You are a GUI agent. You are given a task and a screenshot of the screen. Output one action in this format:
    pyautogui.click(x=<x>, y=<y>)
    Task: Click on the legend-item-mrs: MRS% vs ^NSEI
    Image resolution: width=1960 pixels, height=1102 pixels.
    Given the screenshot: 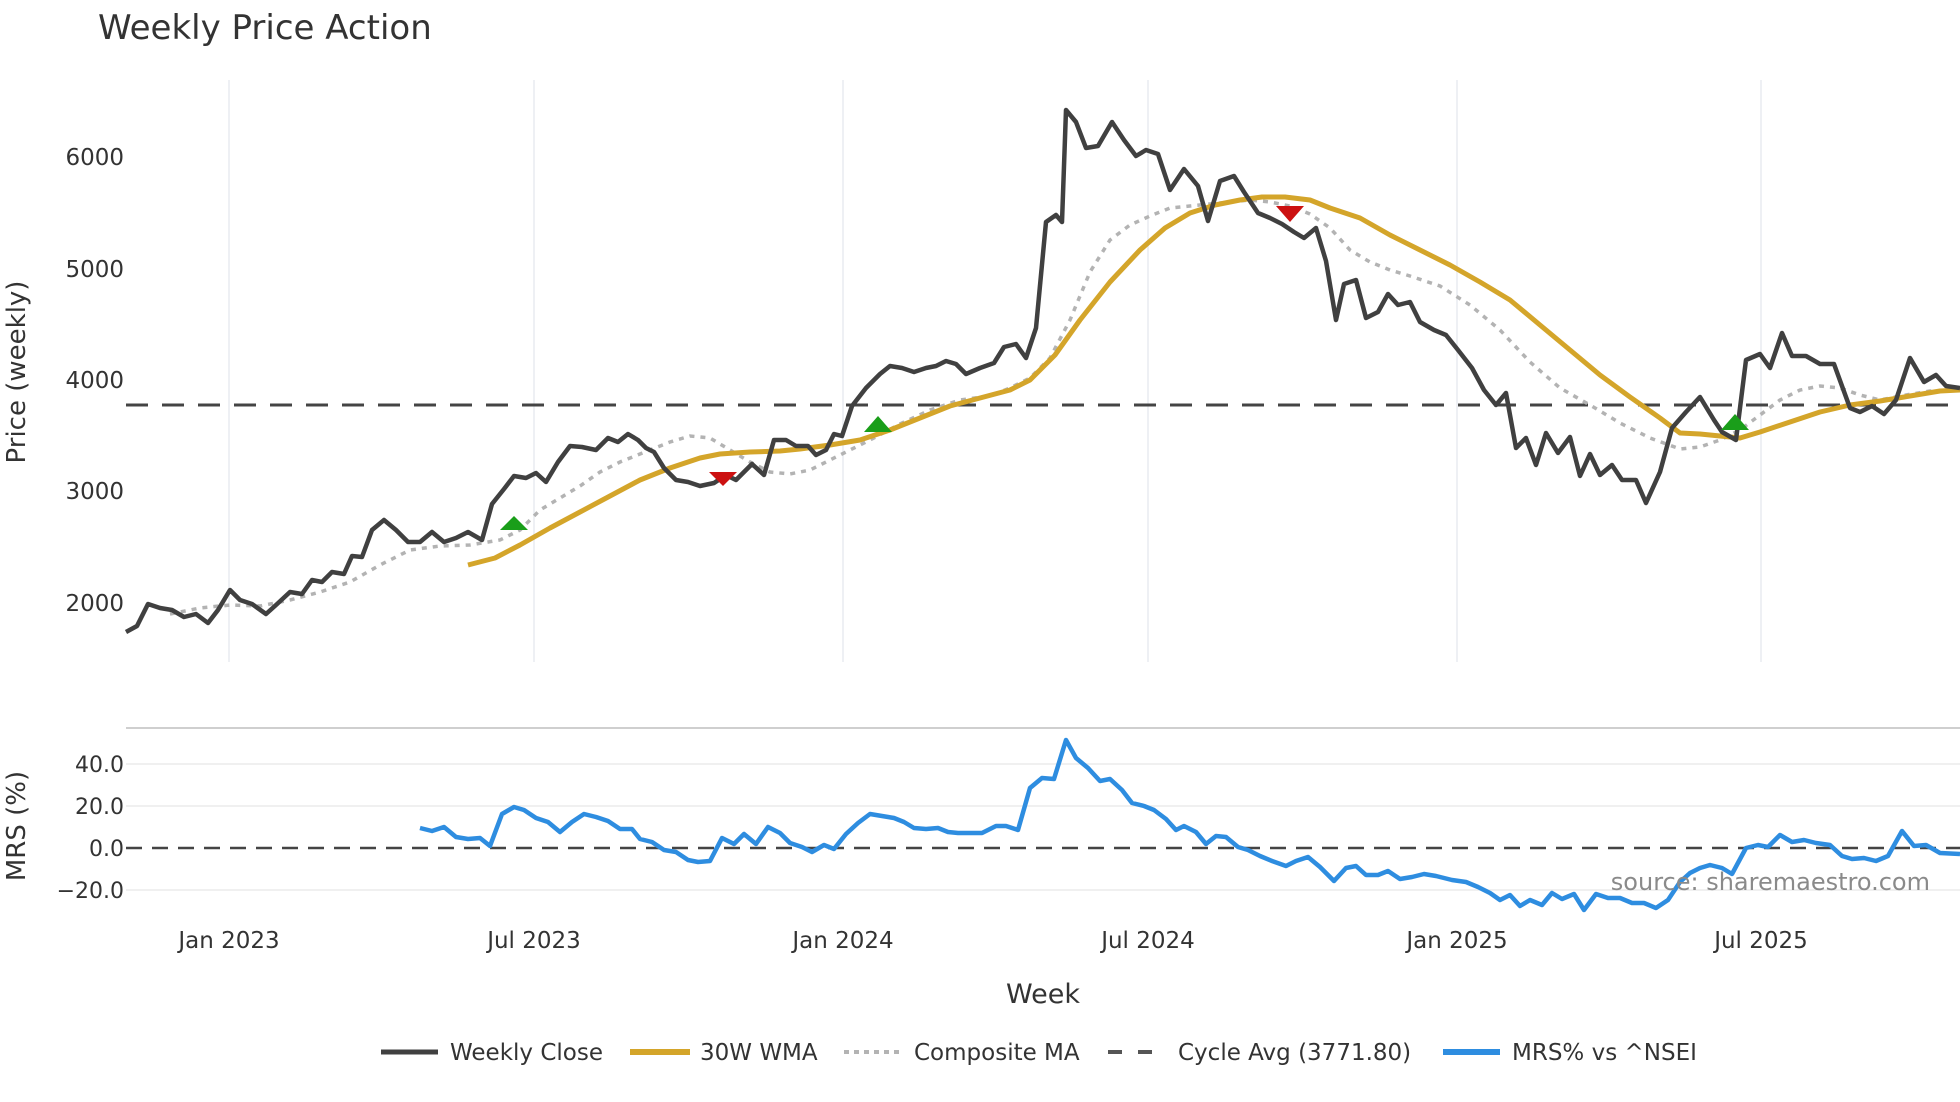 What is the action you would take?
    pyautogui.click(x=1570, y=1053)
    